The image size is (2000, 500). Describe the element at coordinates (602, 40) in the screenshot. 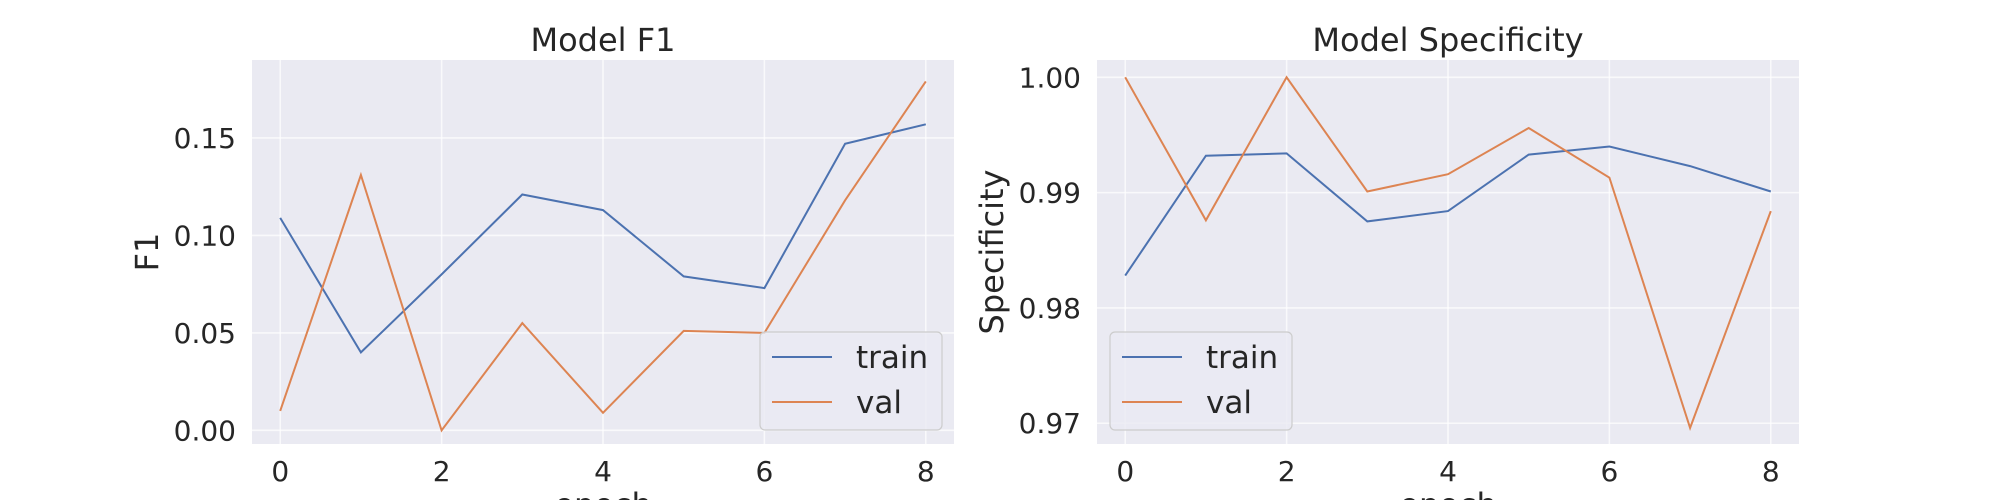

I see `chart-title: Model F1` at that location.